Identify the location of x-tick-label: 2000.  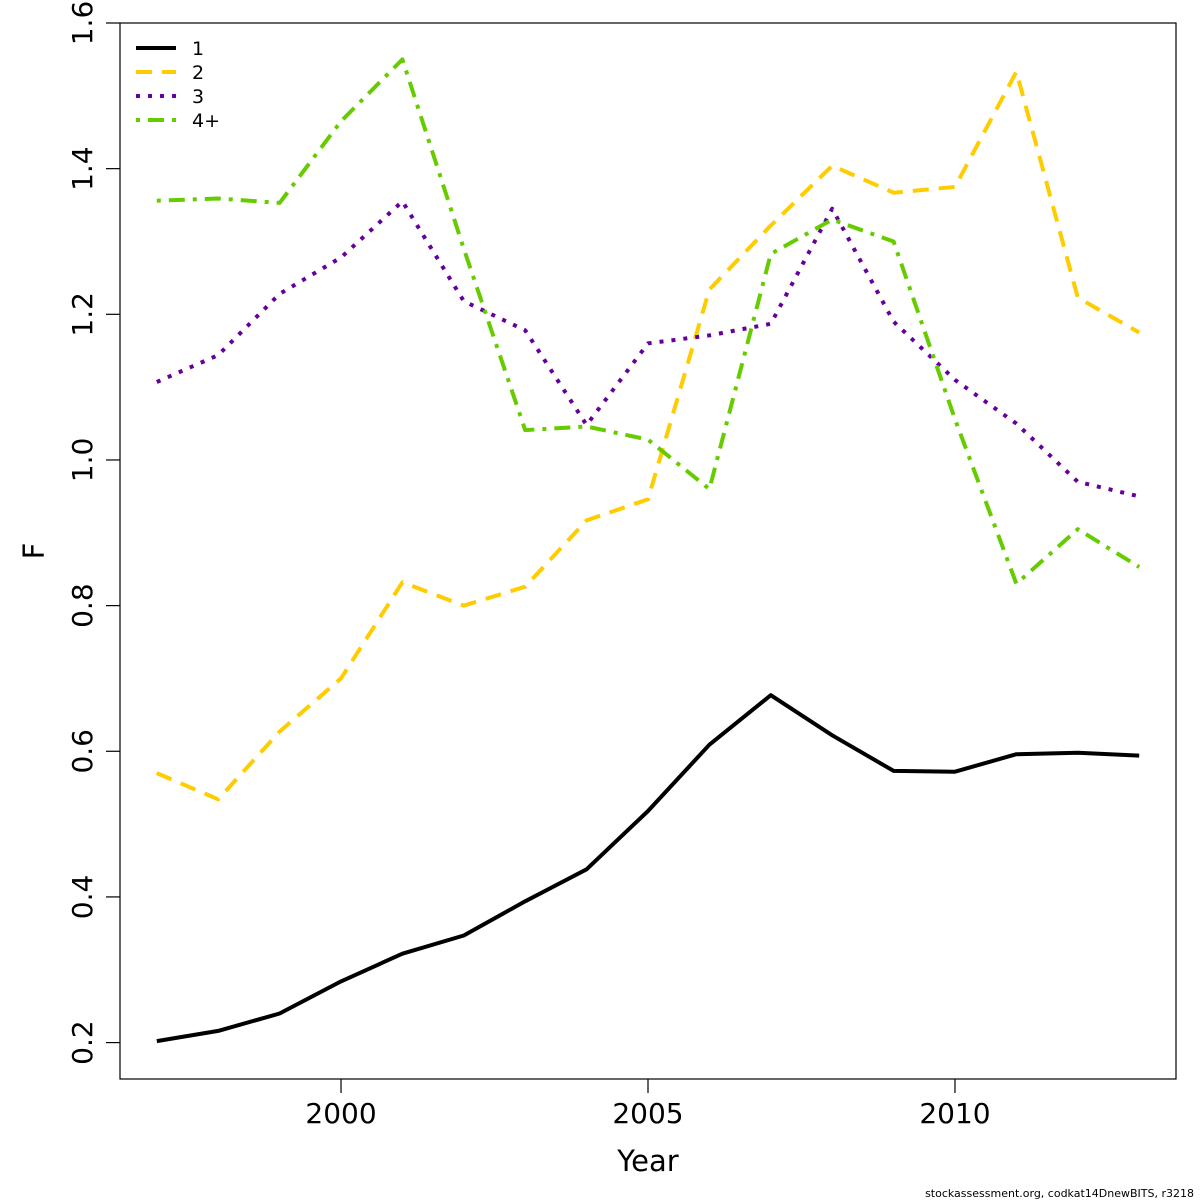
(340, 1113).